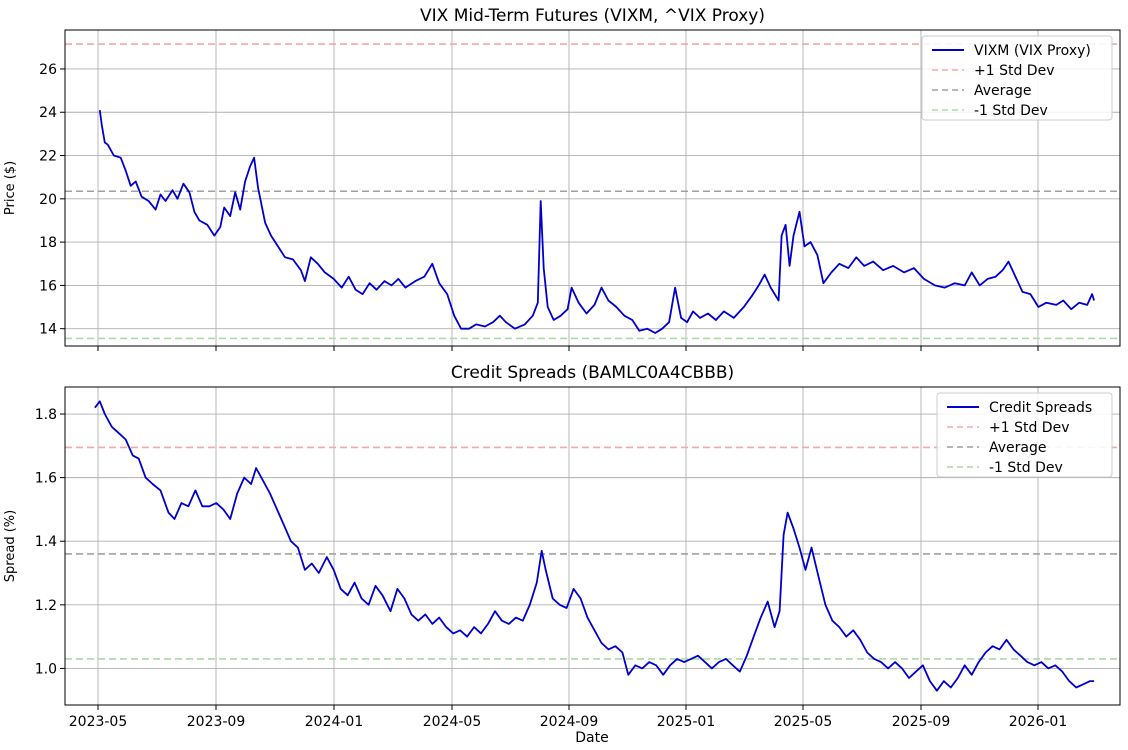  What do you see at coordinates (46, 479) in the screenshot?
I see `y-tick-label: 1.6` at bounding box center [46, 479].